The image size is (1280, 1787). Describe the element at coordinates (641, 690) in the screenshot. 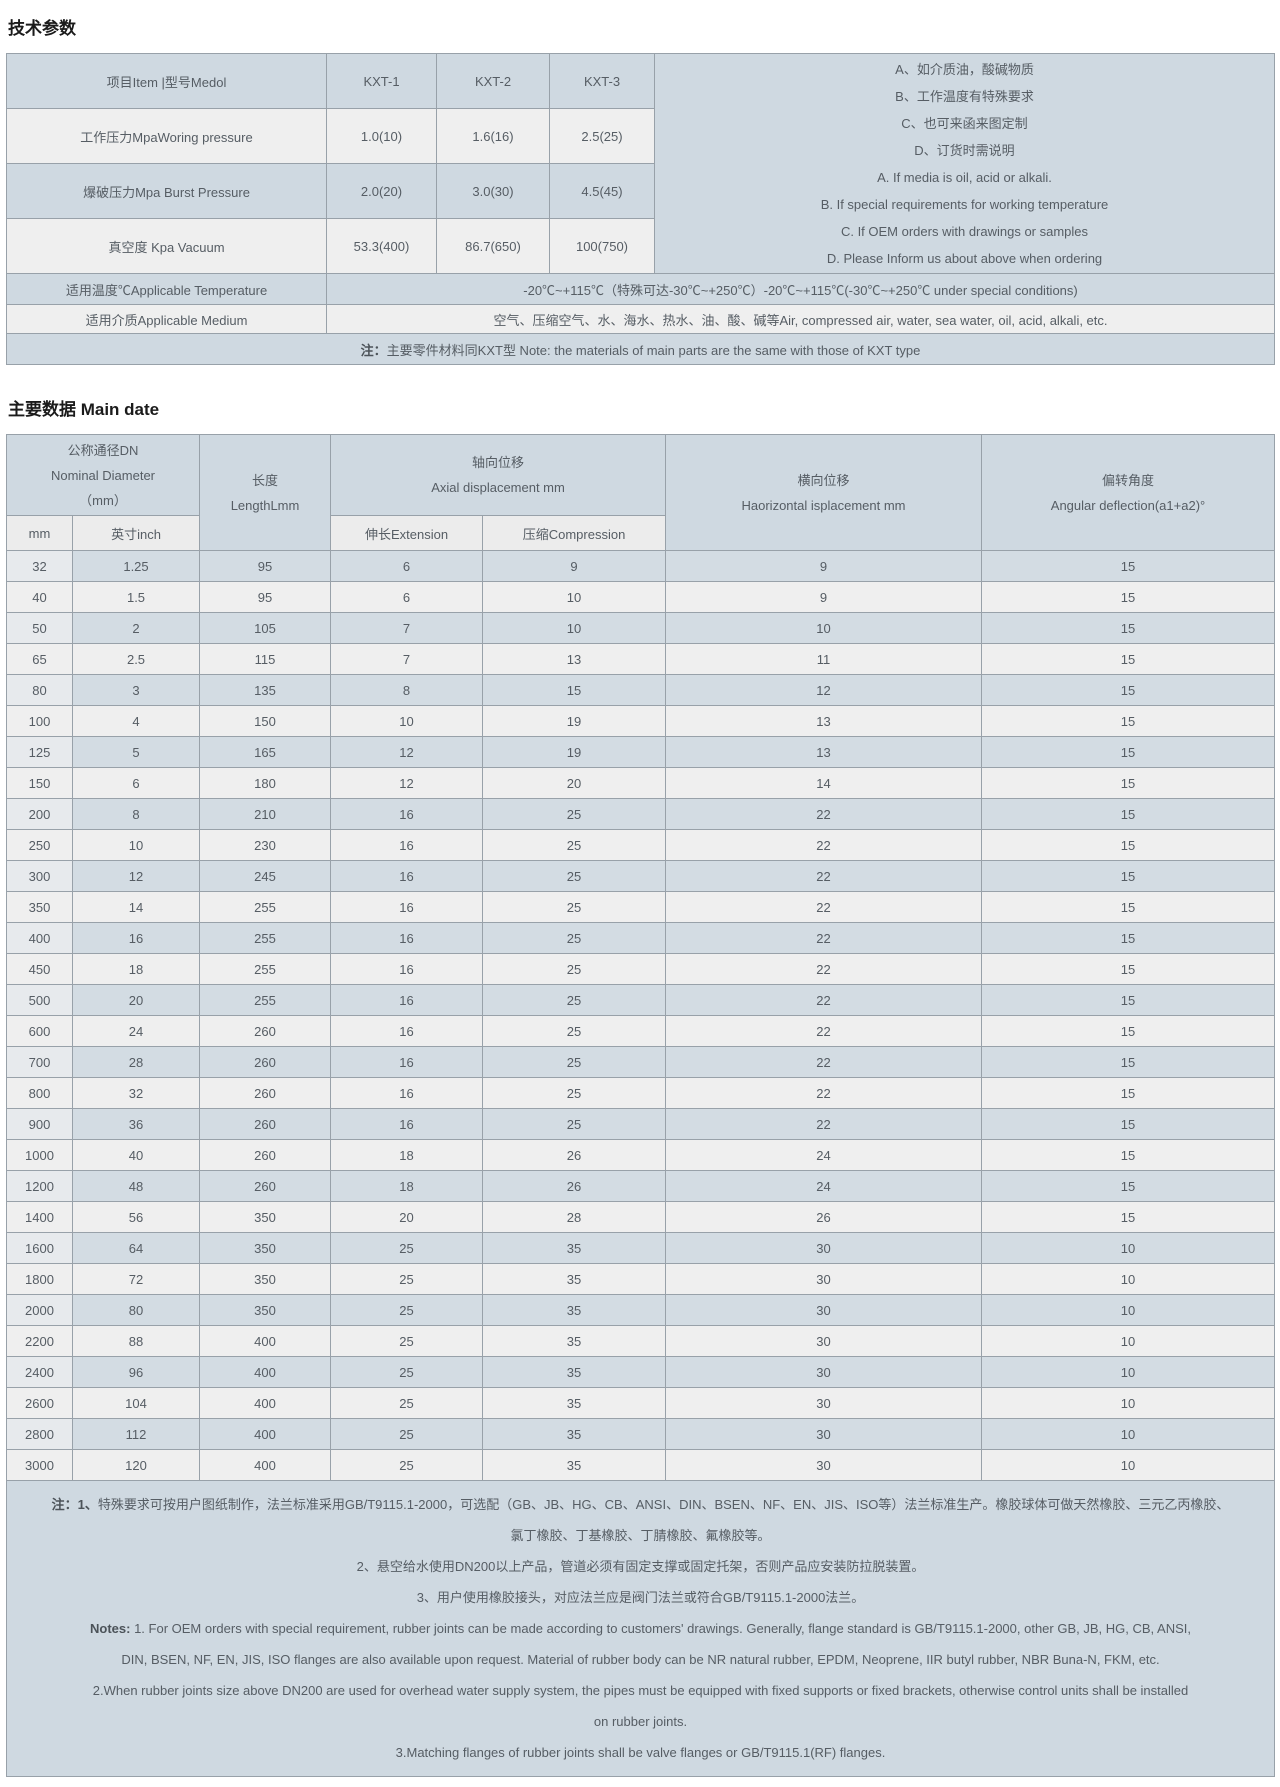

I see `table-row: 80 3 135 8 15 12 15` at that location.